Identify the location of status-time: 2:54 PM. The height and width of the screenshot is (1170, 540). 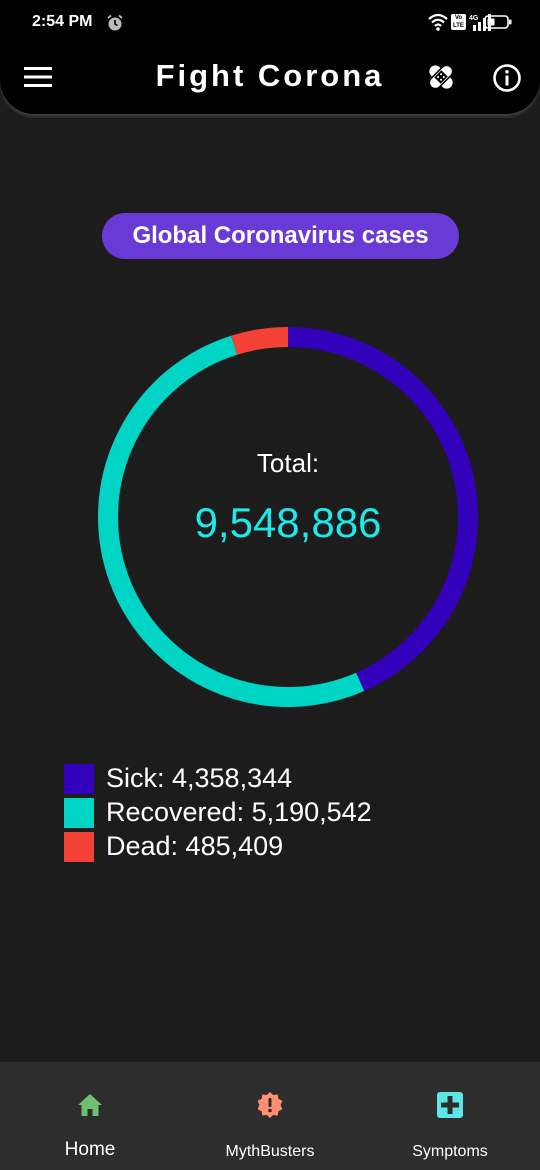
(62, 21).